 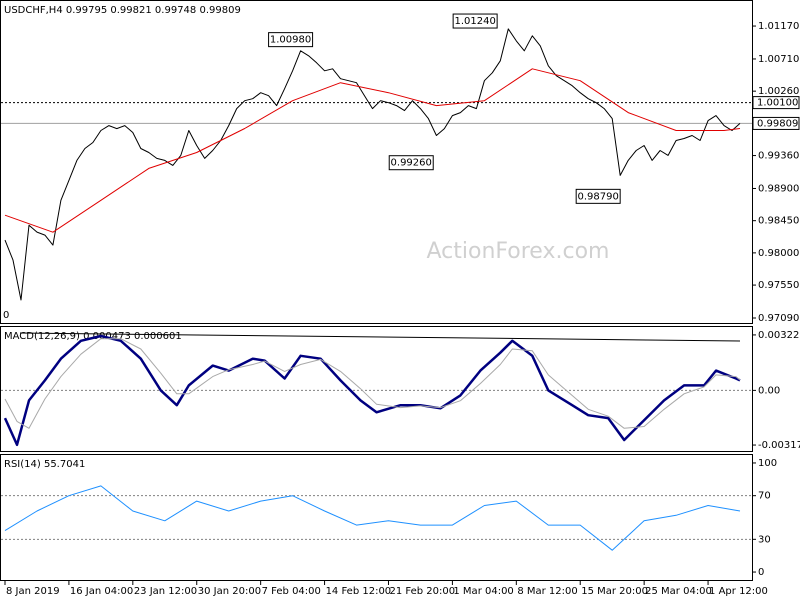 What do you see at coordinates (229, 591) in the screenshot?
I see `x-tick-label: 30 Jan 20:00` at bounding box center [229, 591].